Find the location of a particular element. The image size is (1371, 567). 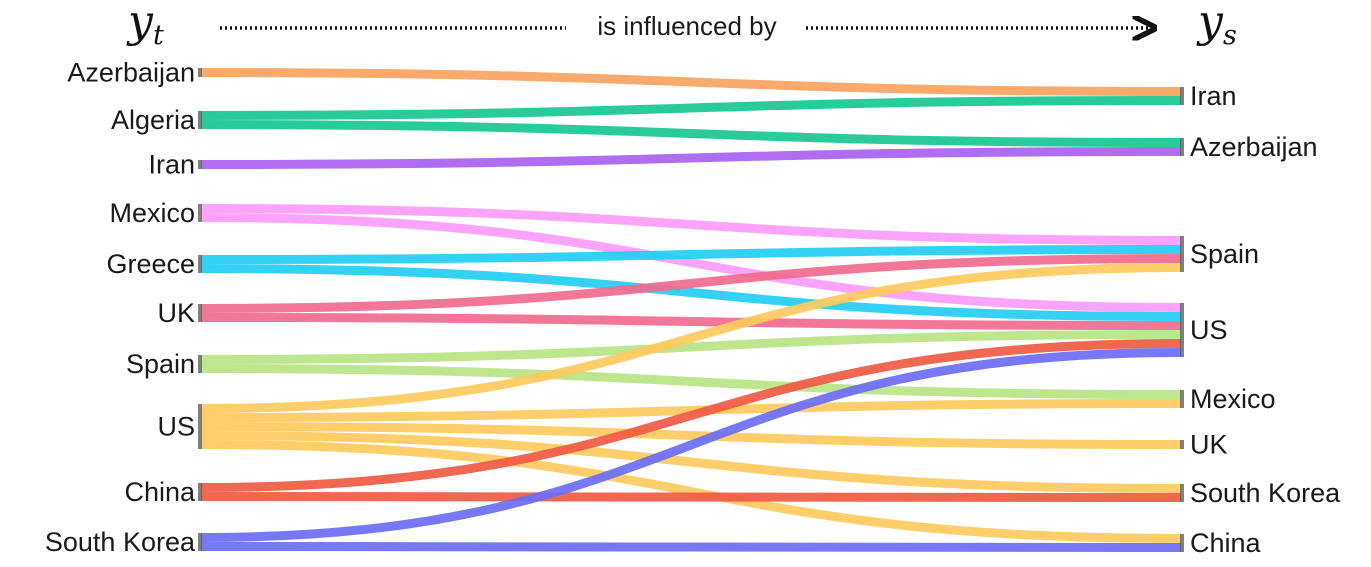

link-us-to-china is located at coordinates (691, 491).